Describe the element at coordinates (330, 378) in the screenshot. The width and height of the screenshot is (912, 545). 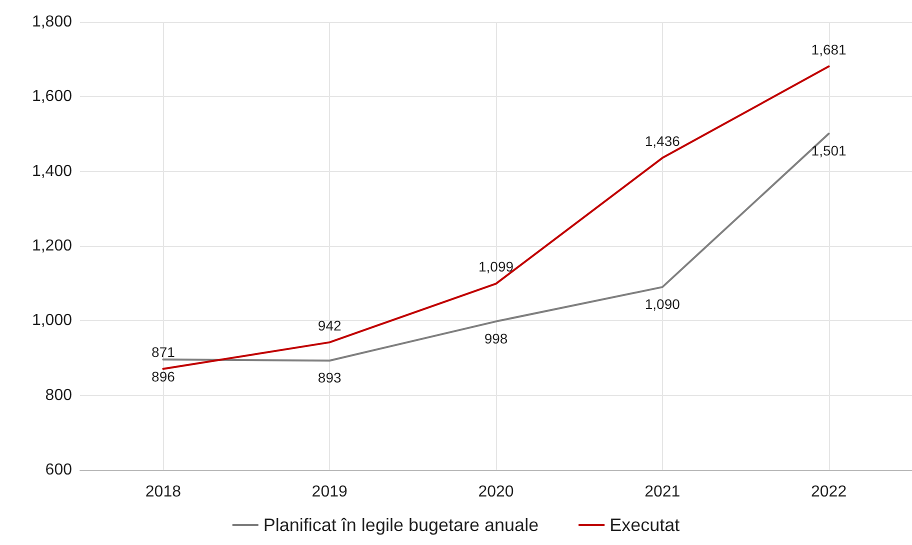
I see `data-label: 893` at that location.